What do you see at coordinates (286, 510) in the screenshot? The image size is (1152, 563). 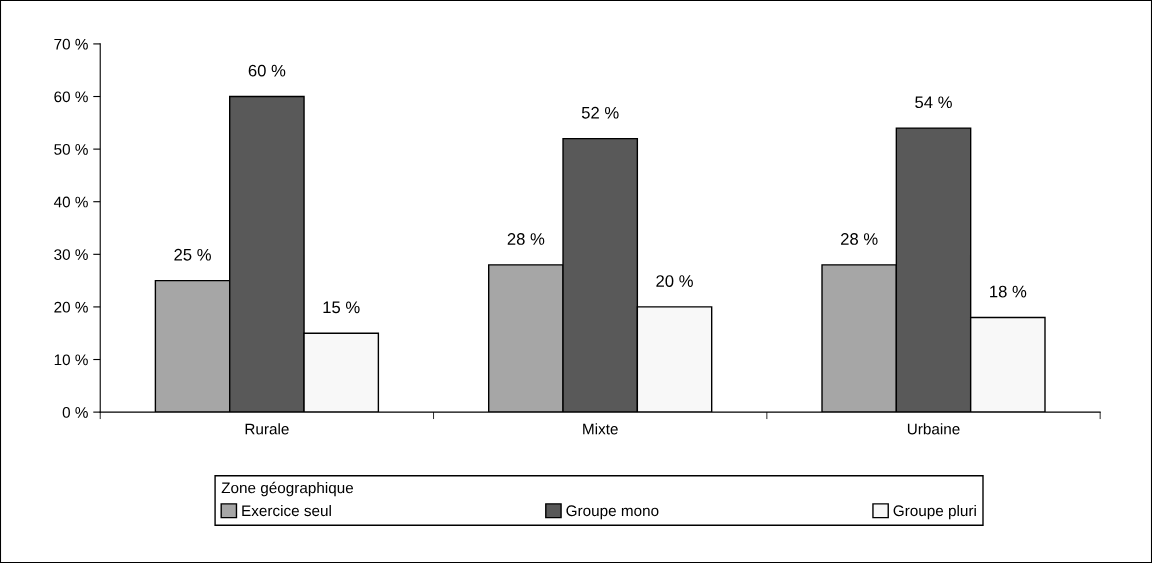 I see `legend-label: Exercice seul` at bounding box center [286, 510].